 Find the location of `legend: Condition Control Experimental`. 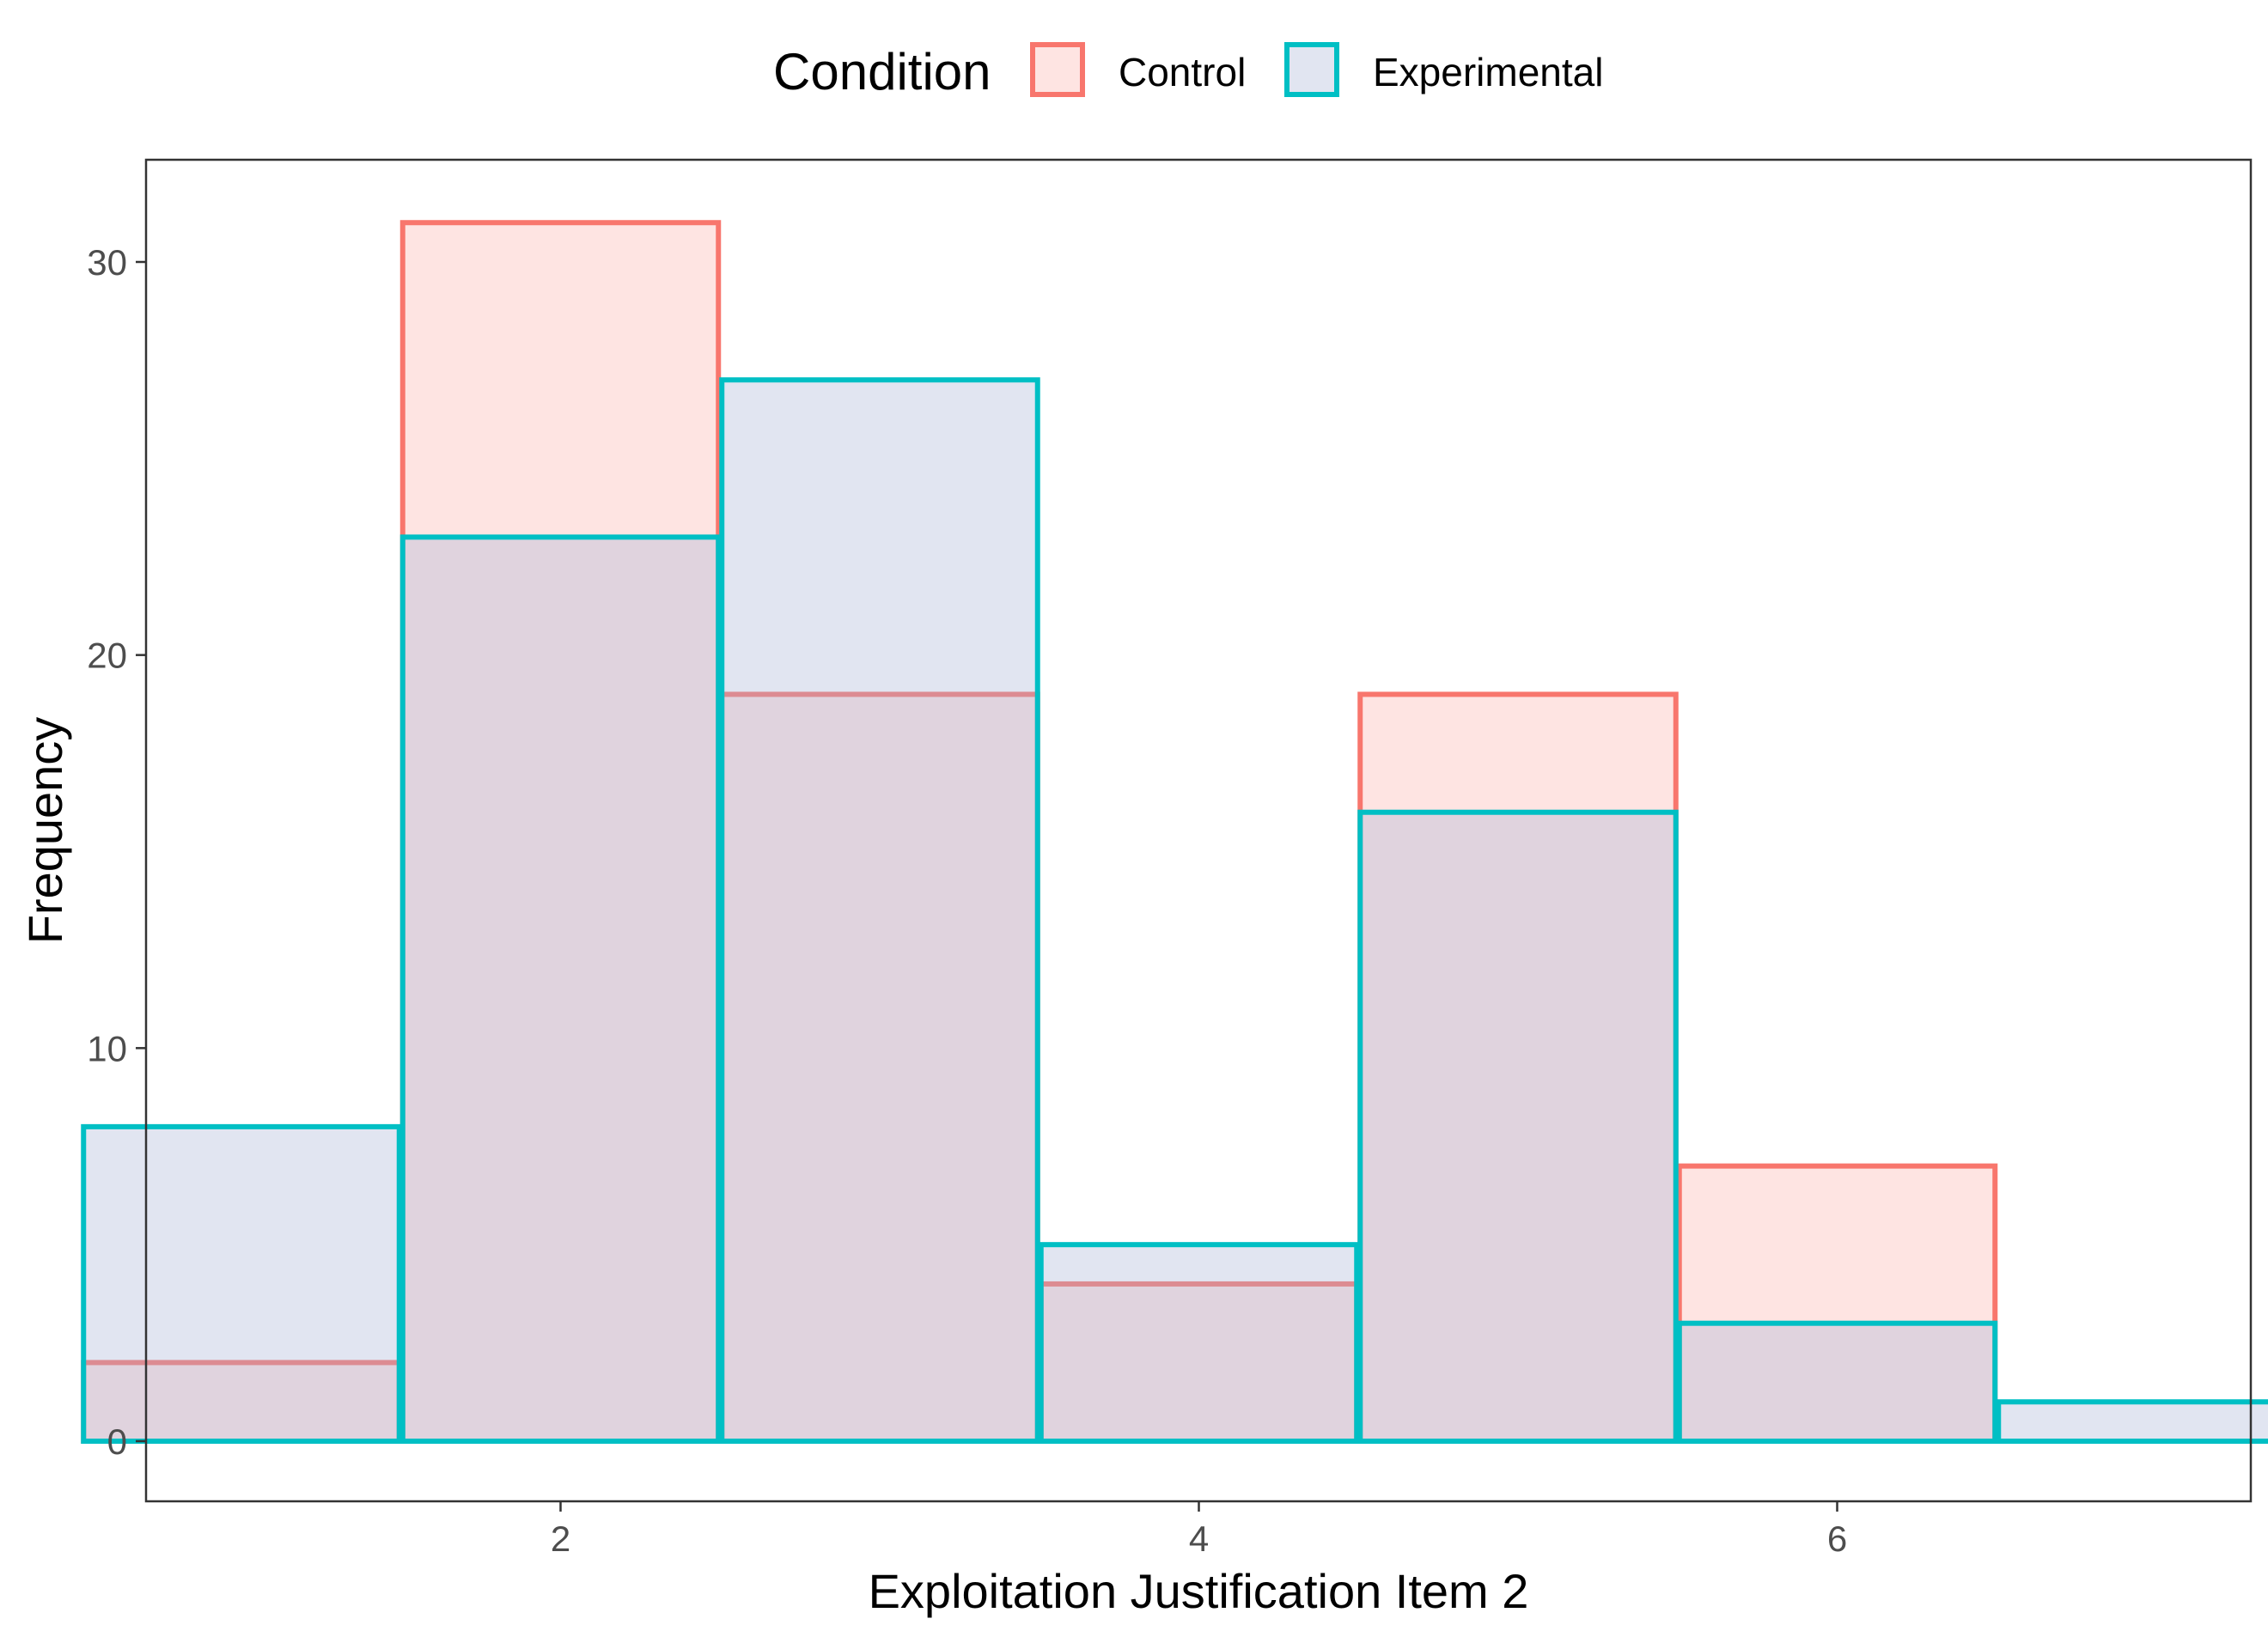

legend: Condition Control Experimental is located at coordinates (1188, 71).